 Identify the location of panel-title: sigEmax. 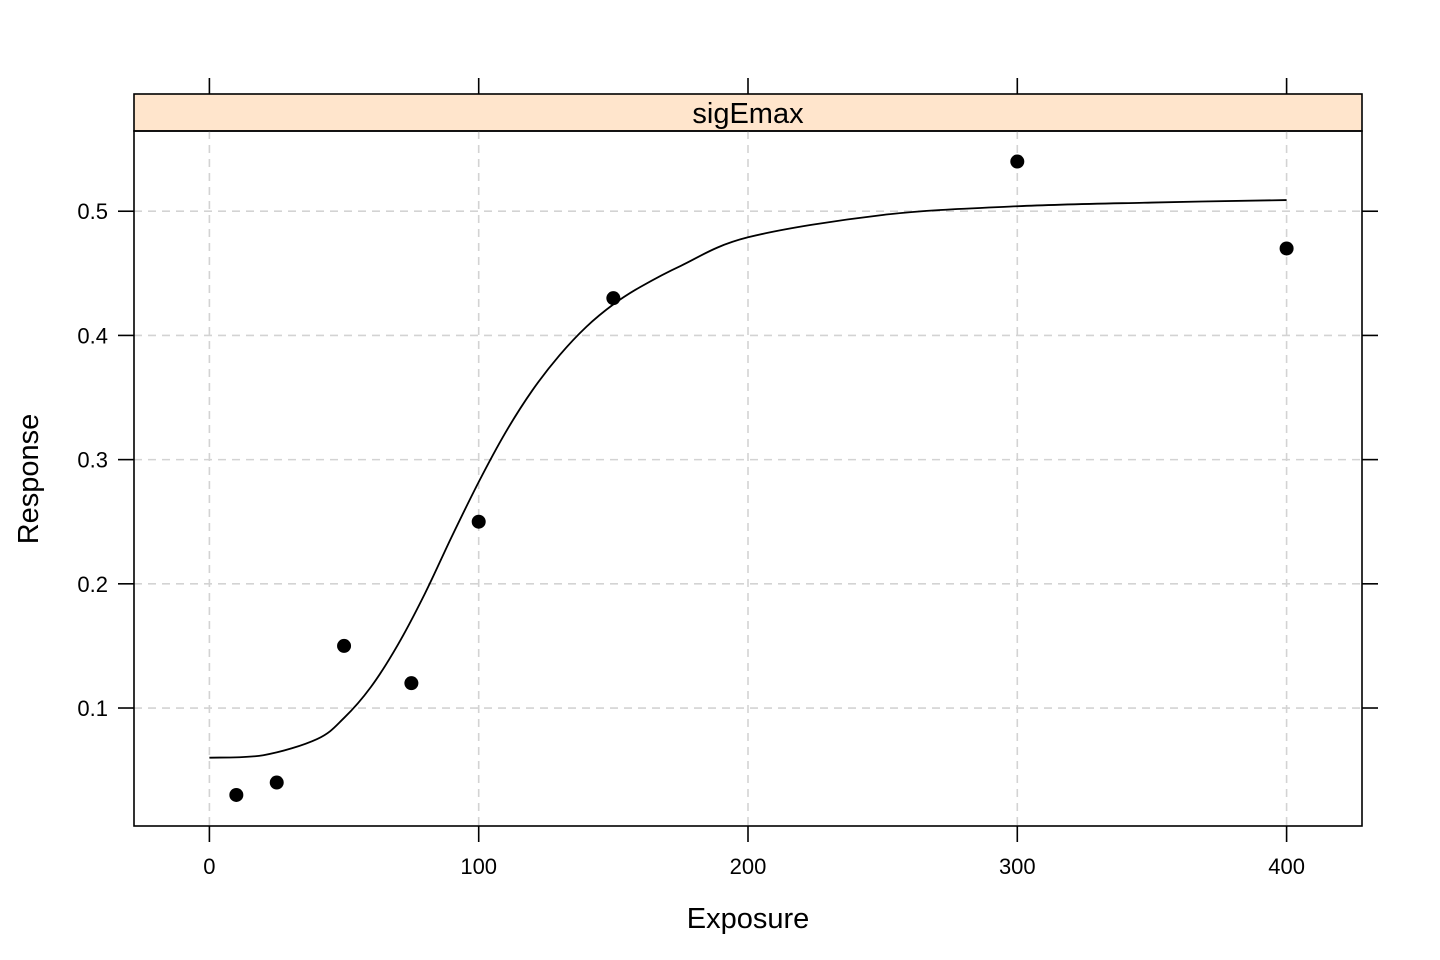
(748, 114).